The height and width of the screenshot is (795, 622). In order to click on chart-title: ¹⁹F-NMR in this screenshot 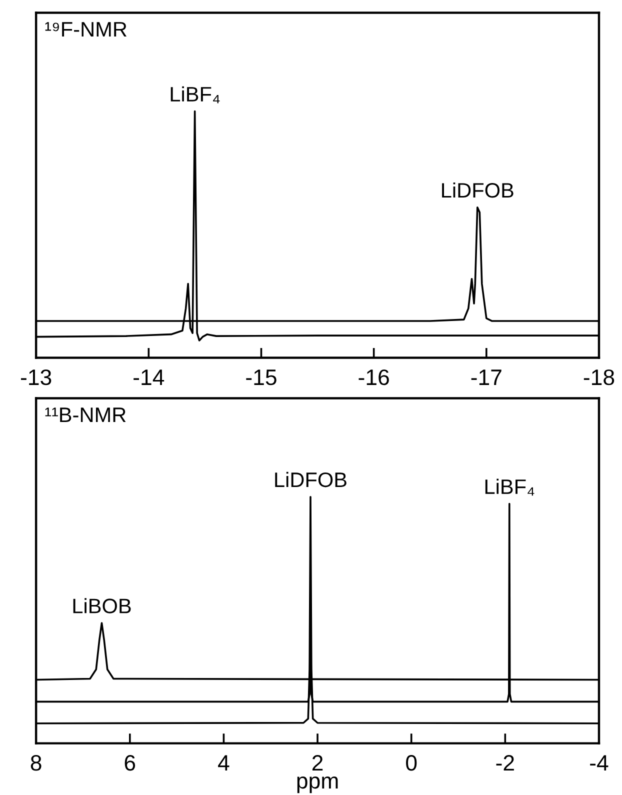, I will do `click(86, 29)`.